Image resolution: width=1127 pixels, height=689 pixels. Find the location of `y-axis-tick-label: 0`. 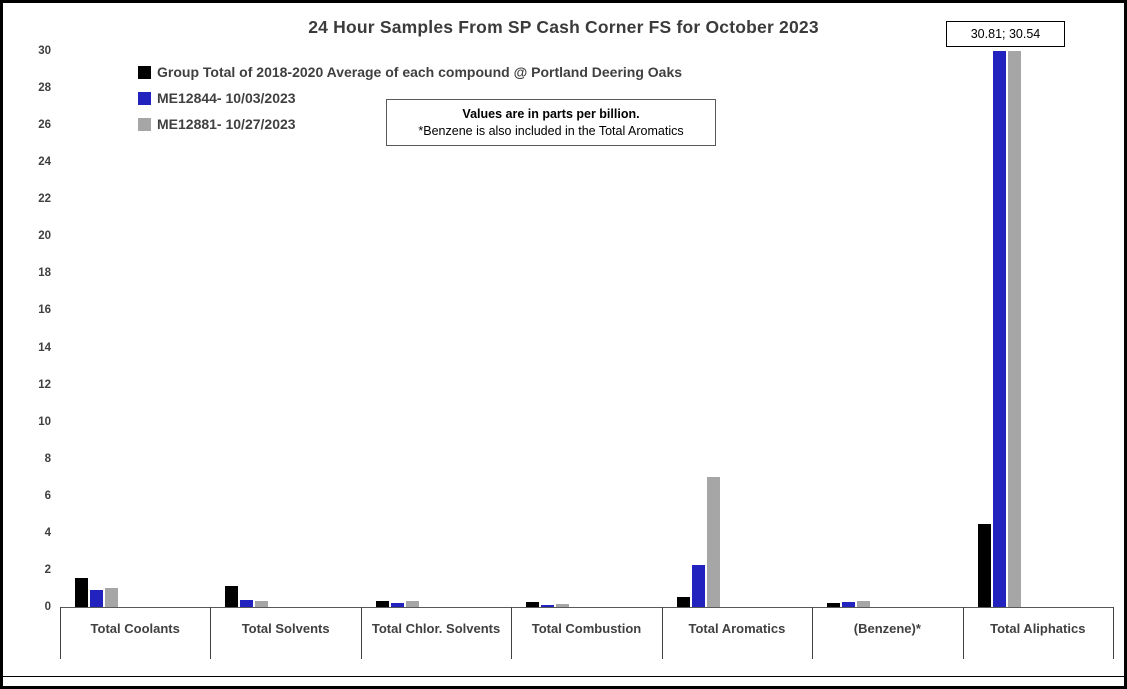

y-axis-tick-label: 0 is located at coordinates (47, 607).